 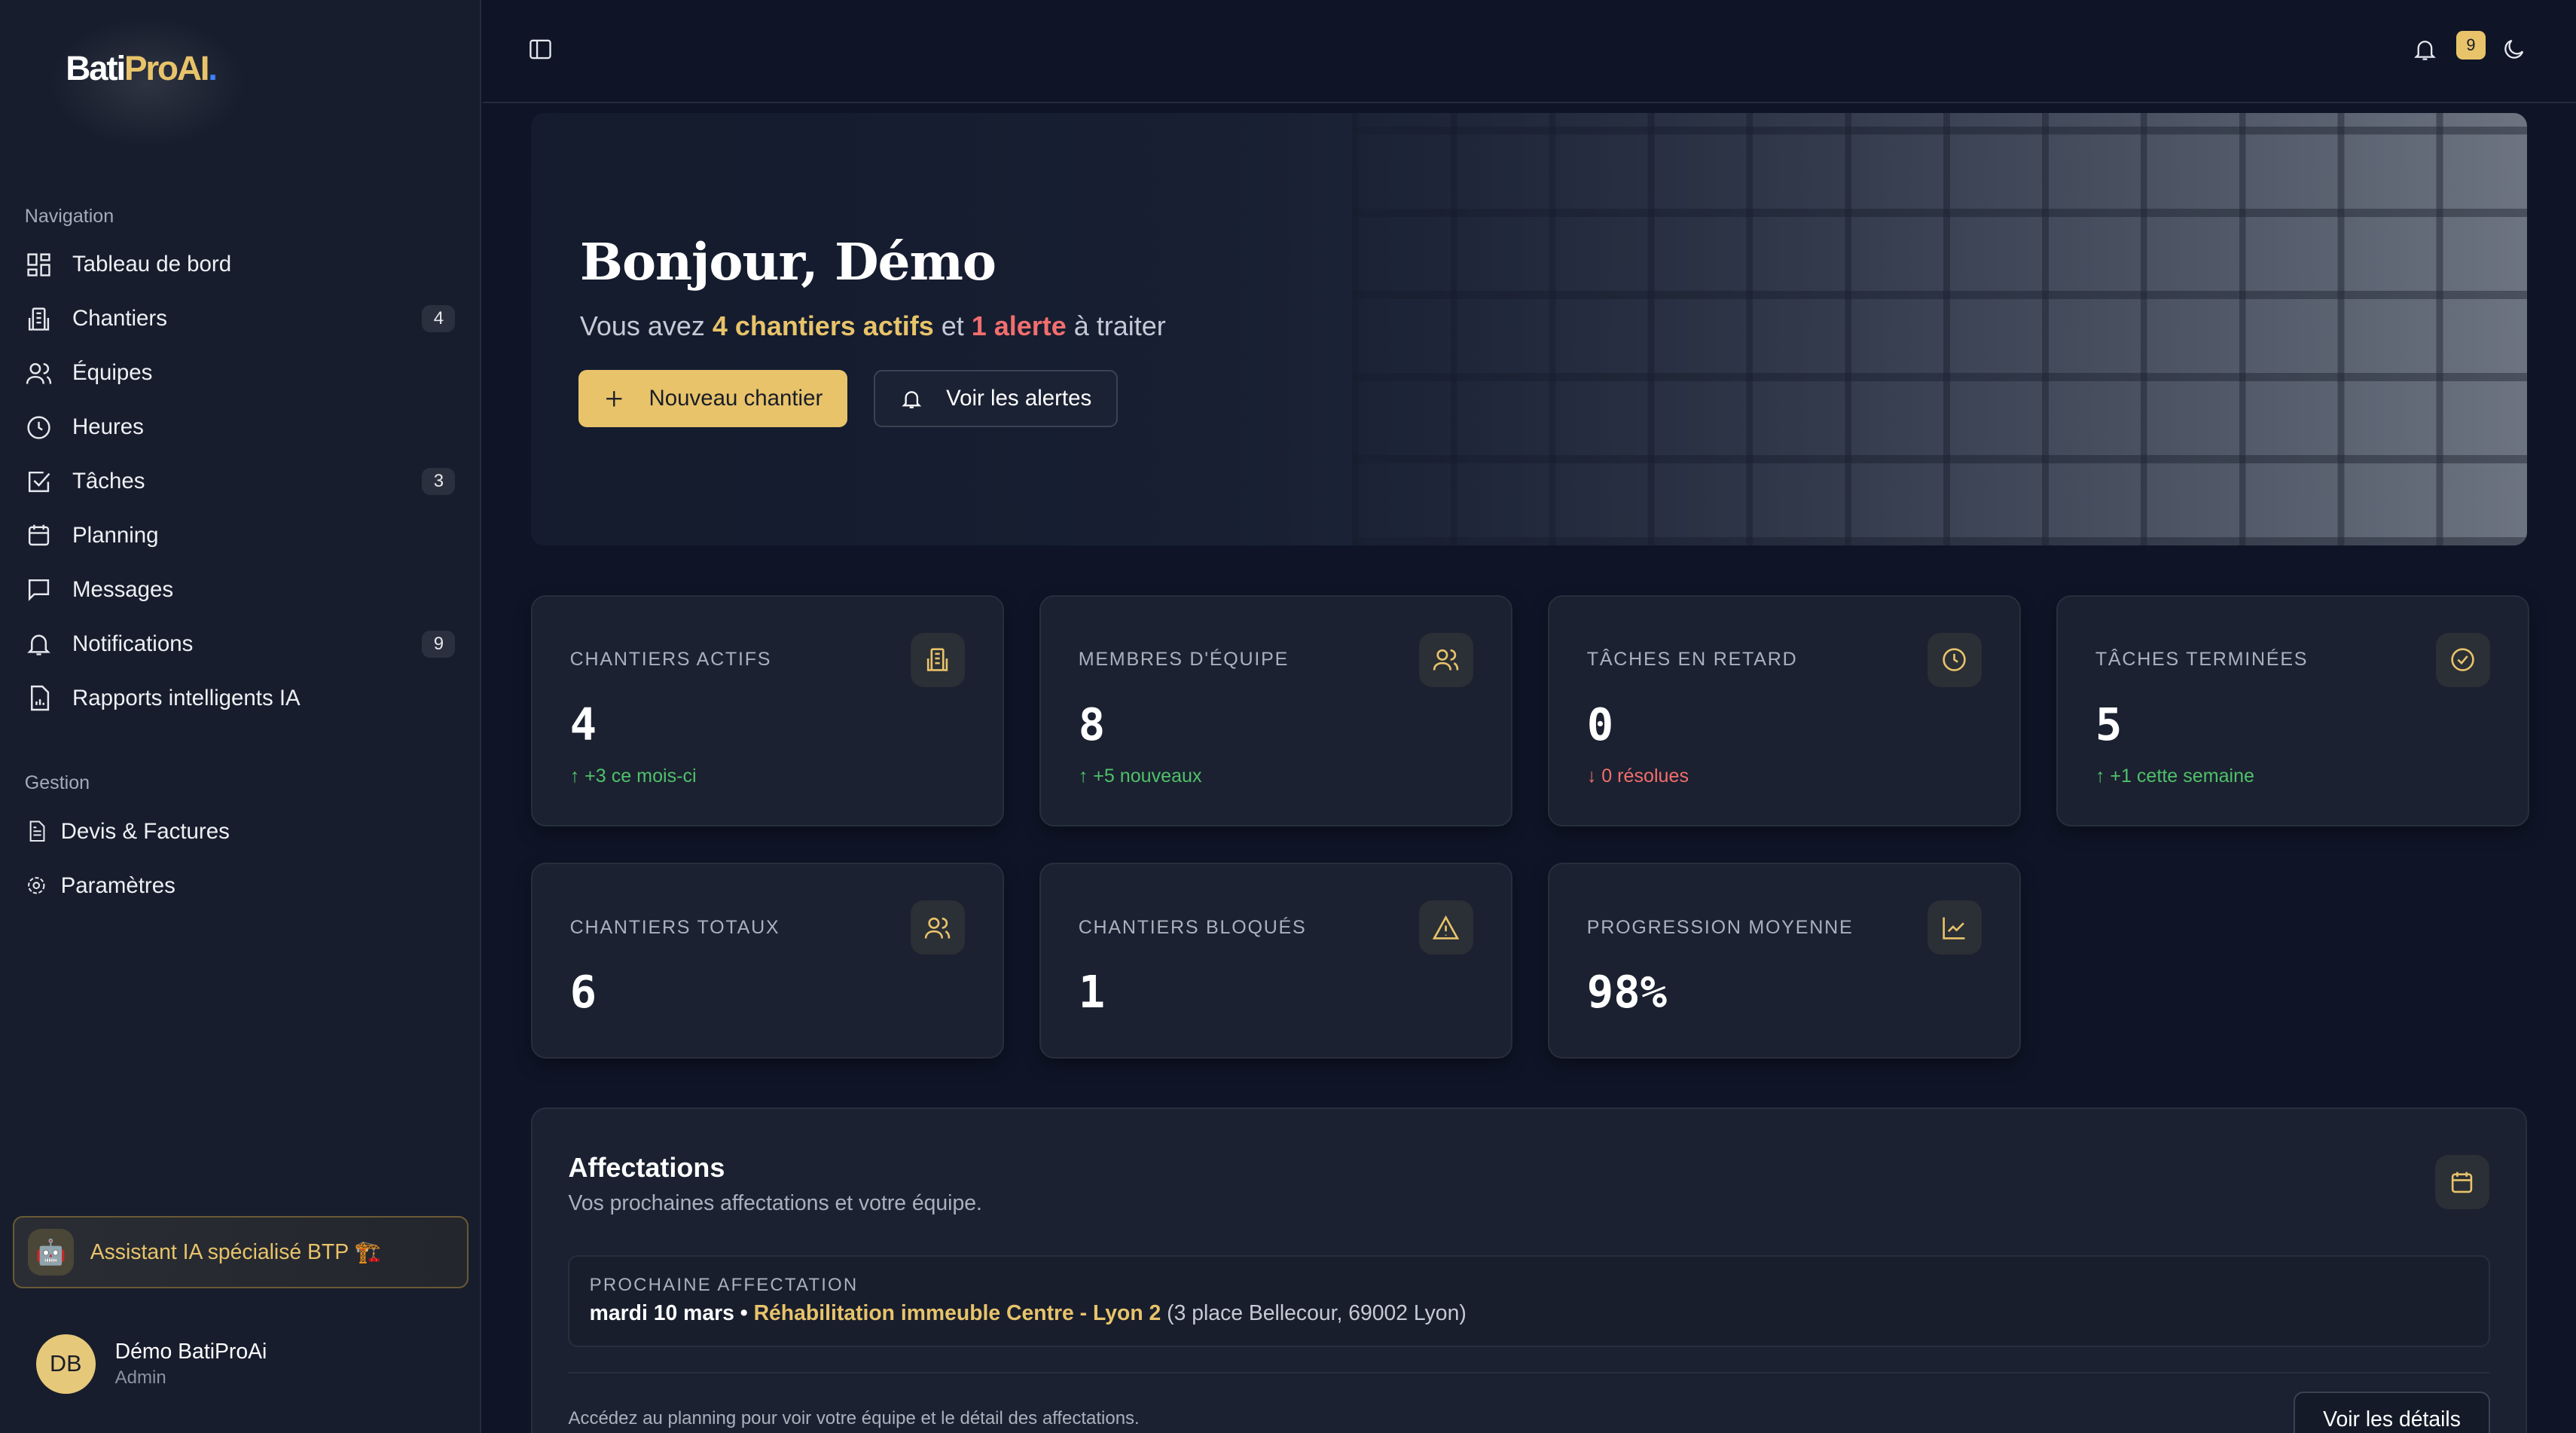 I want to click on gestion-section-title: Gestion, so click(x=57, y=783).